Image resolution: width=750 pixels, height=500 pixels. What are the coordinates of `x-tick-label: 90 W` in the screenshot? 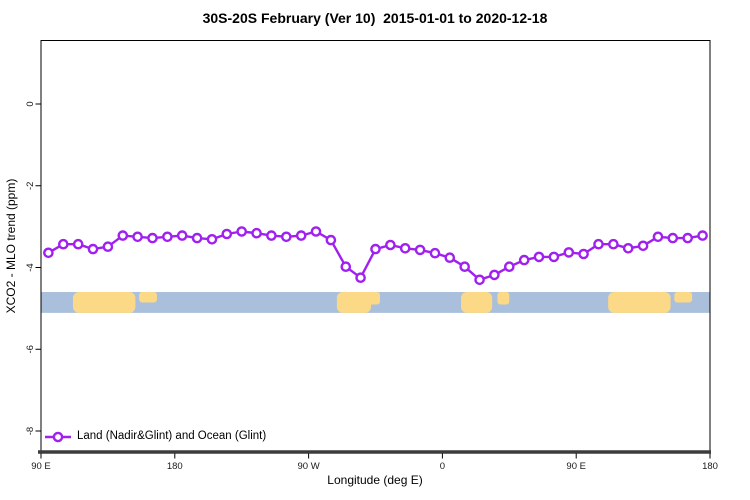 It's located at (309, 466).